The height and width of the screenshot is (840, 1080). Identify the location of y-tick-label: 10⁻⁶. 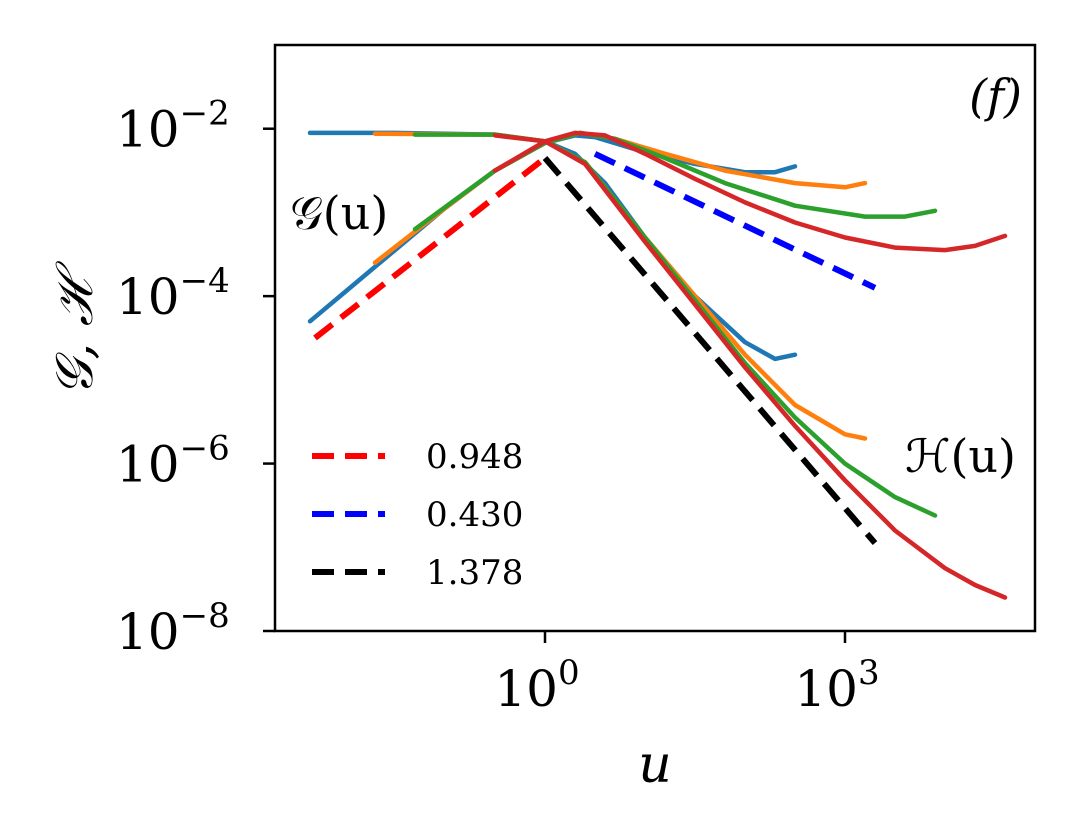
(173, 461).